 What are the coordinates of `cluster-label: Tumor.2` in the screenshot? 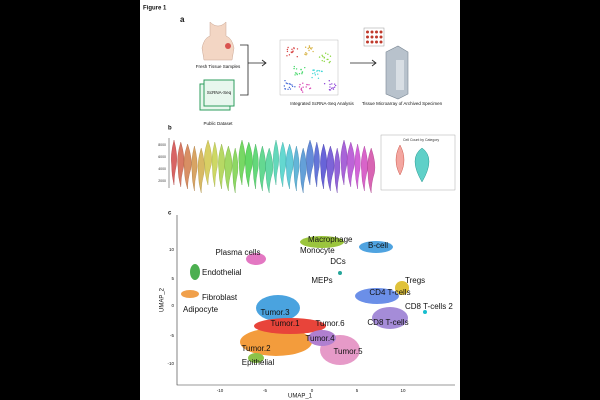 It's located at (256, 348).